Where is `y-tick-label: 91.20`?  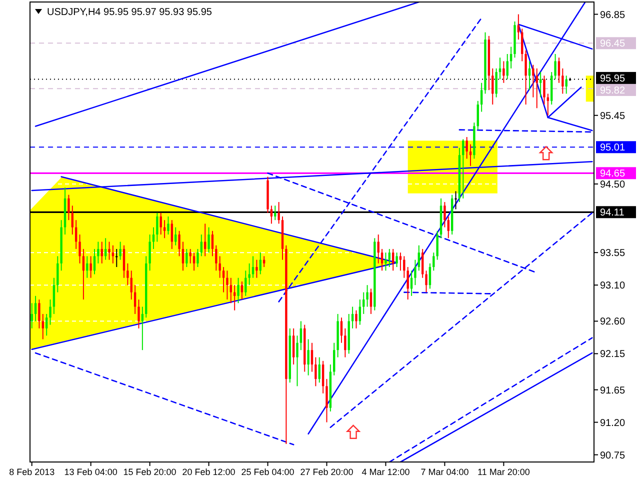
y-tick-label: 91.20 is located at coordinates (613, 423).